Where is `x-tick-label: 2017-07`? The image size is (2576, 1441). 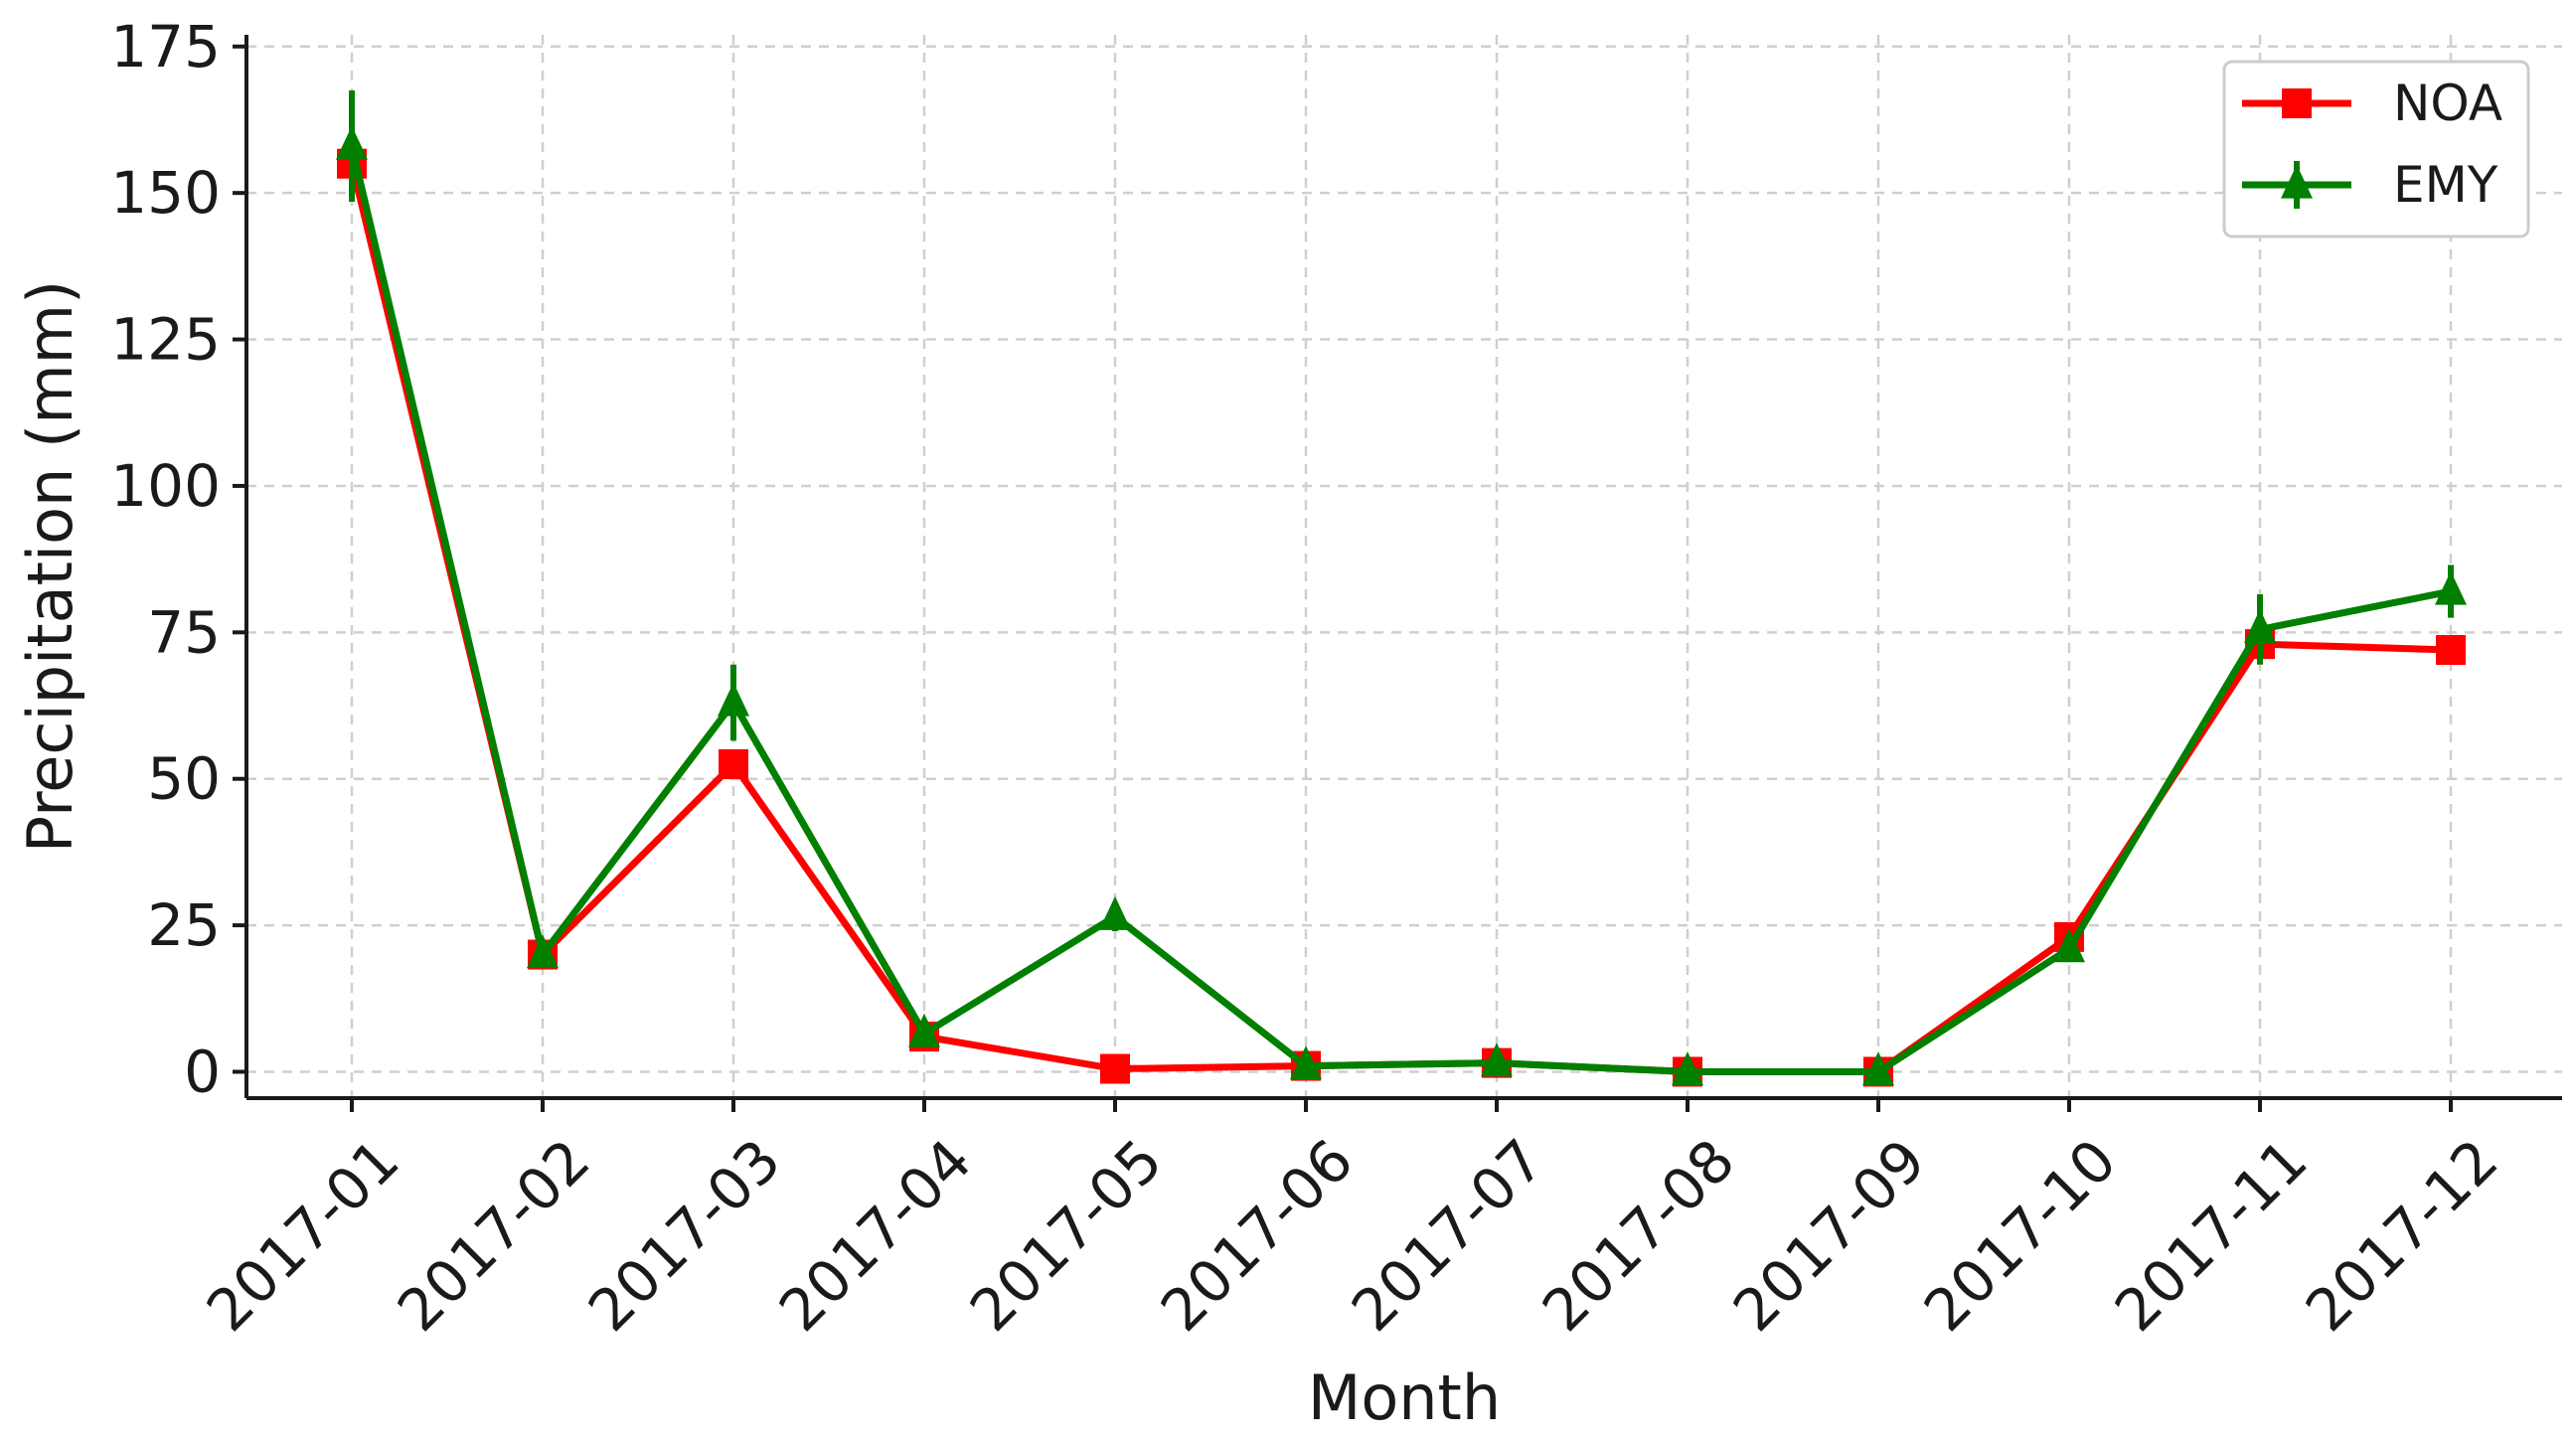 x-tick-label: 2017-07 is located at coordinates (1447, 1235).